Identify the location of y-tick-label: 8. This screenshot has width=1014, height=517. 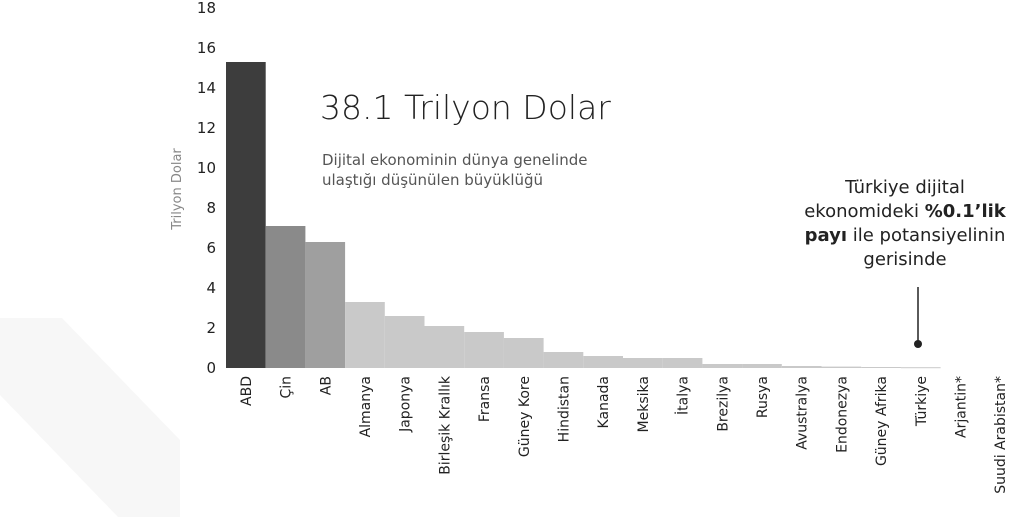
(211, 208).